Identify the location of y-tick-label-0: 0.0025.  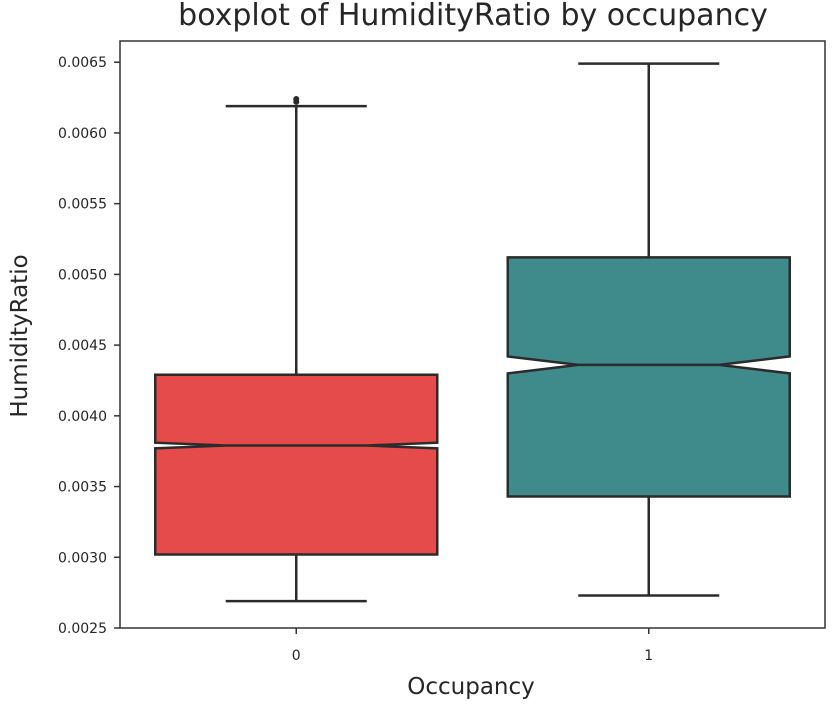
(82, 629).